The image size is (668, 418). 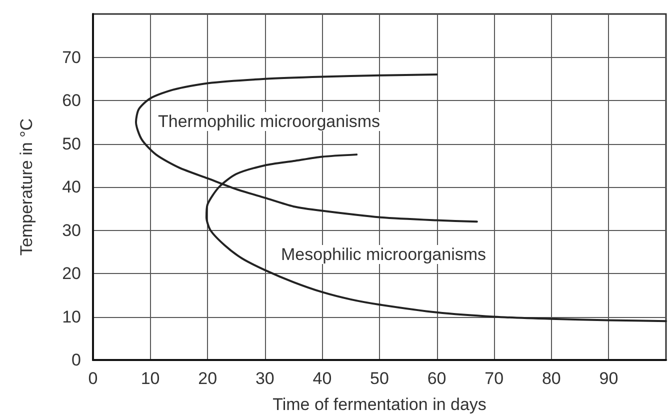 What do you see at coordinates (269, 121) in the screenshot?
I see `annotation: Thermophilic microorganisms` at bounding box center [269, 121].